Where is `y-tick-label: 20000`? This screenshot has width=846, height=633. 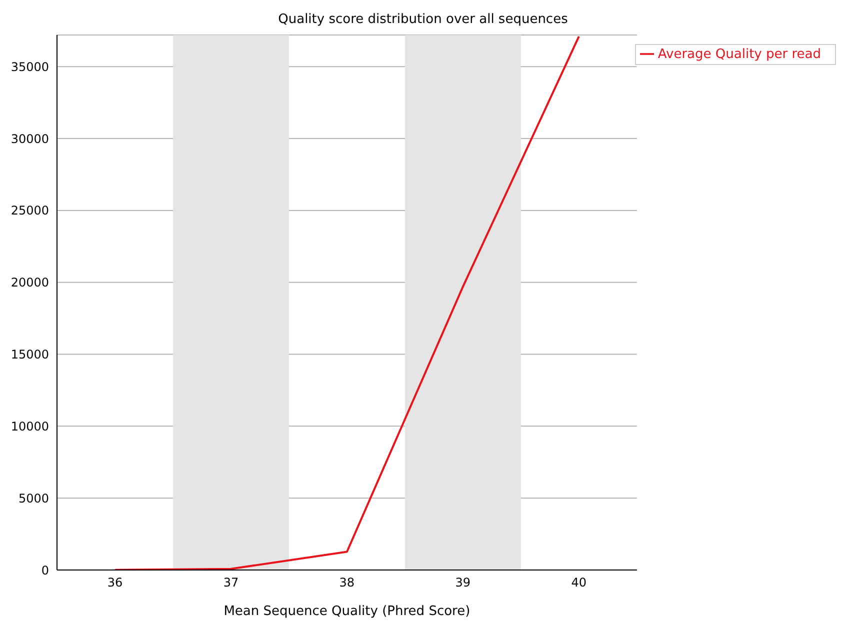 y-tick-label: 20000 is located at coordinates (29, 283).